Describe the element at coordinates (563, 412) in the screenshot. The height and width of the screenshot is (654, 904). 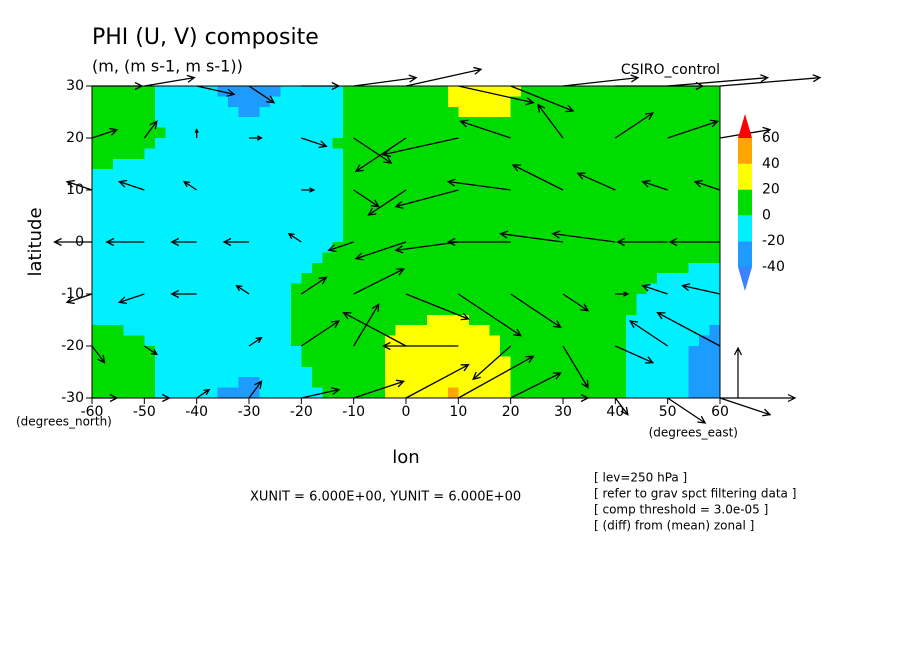
I see `x-tick-label: 30` at that location.